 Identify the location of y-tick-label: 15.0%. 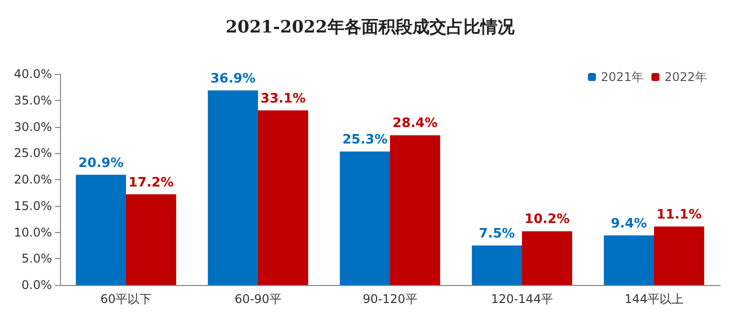
(33, 205).